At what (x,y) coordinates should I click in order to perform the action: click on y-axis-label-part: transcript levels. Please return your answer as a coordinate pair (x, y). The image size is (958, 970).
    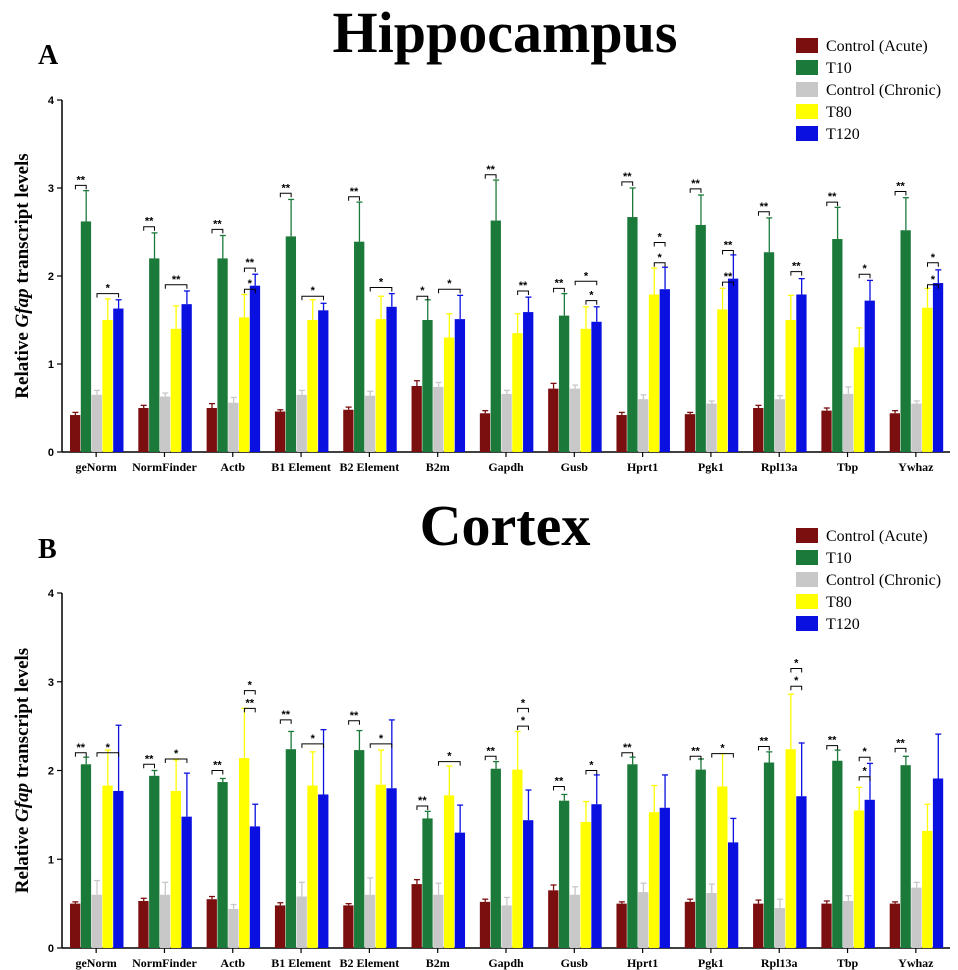
    Looking at the image, I should click on (22, 715).